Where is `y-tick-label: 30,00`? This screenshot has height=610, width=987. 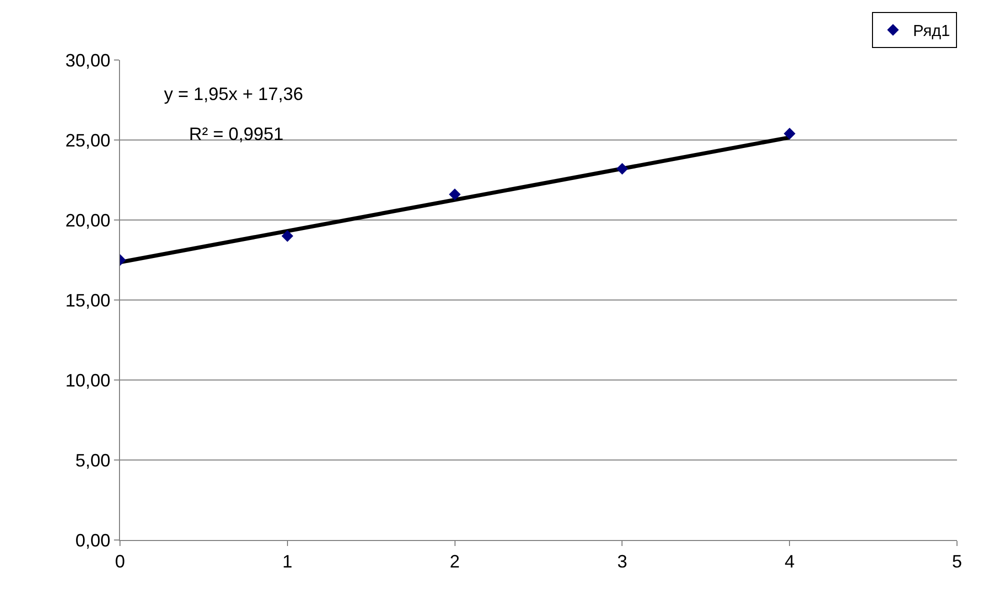
y-tick-label: 30,00 is located at coordinates (87, 60).